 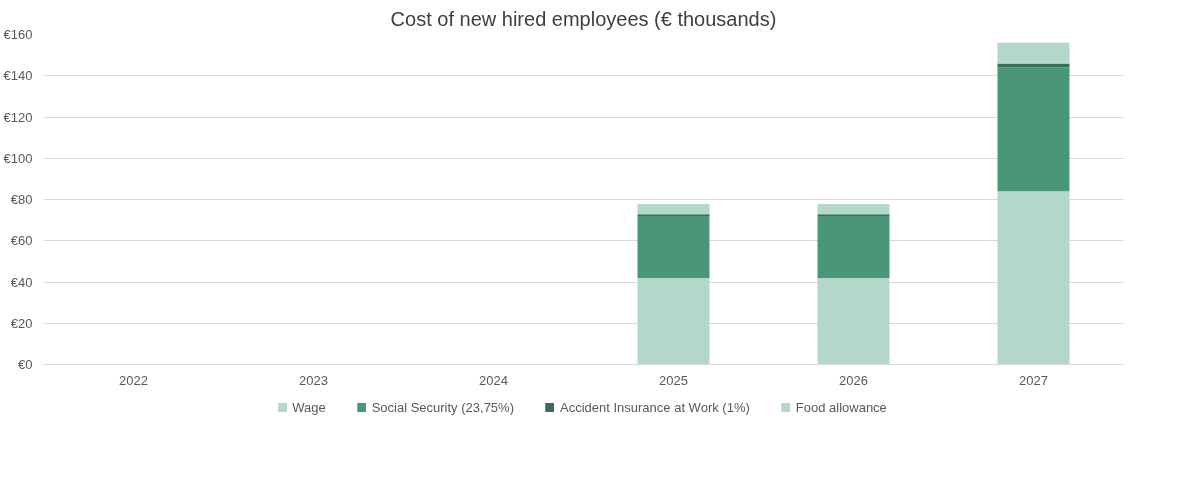 I want to click on x-tick-label: 2024, so click(x=493, y=380).